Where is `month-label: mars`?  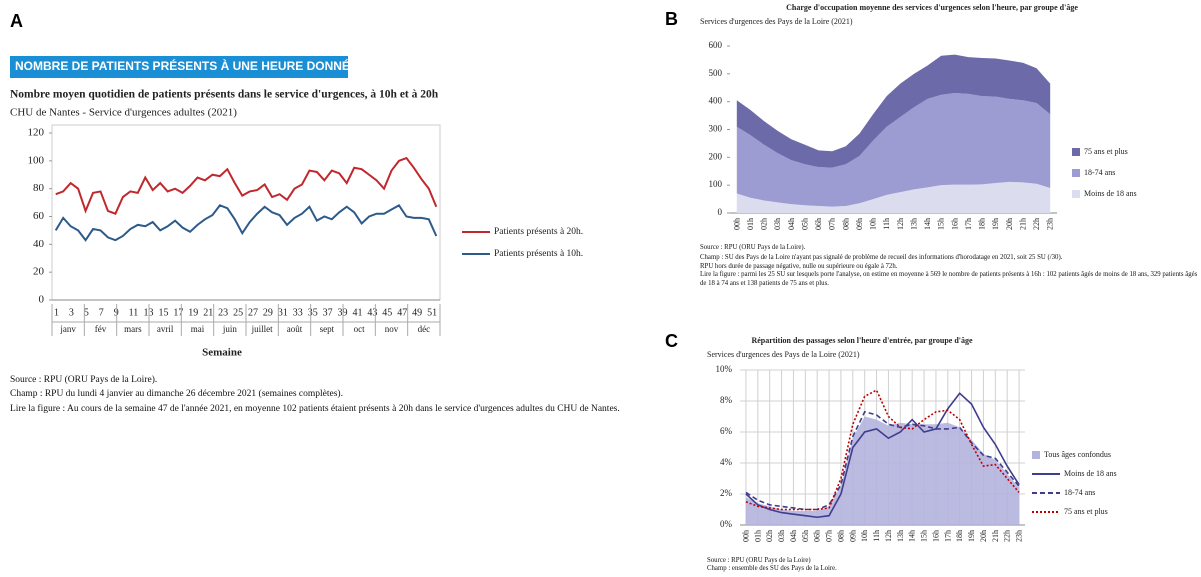 month-label: mars is located at coordinates (133, 329).